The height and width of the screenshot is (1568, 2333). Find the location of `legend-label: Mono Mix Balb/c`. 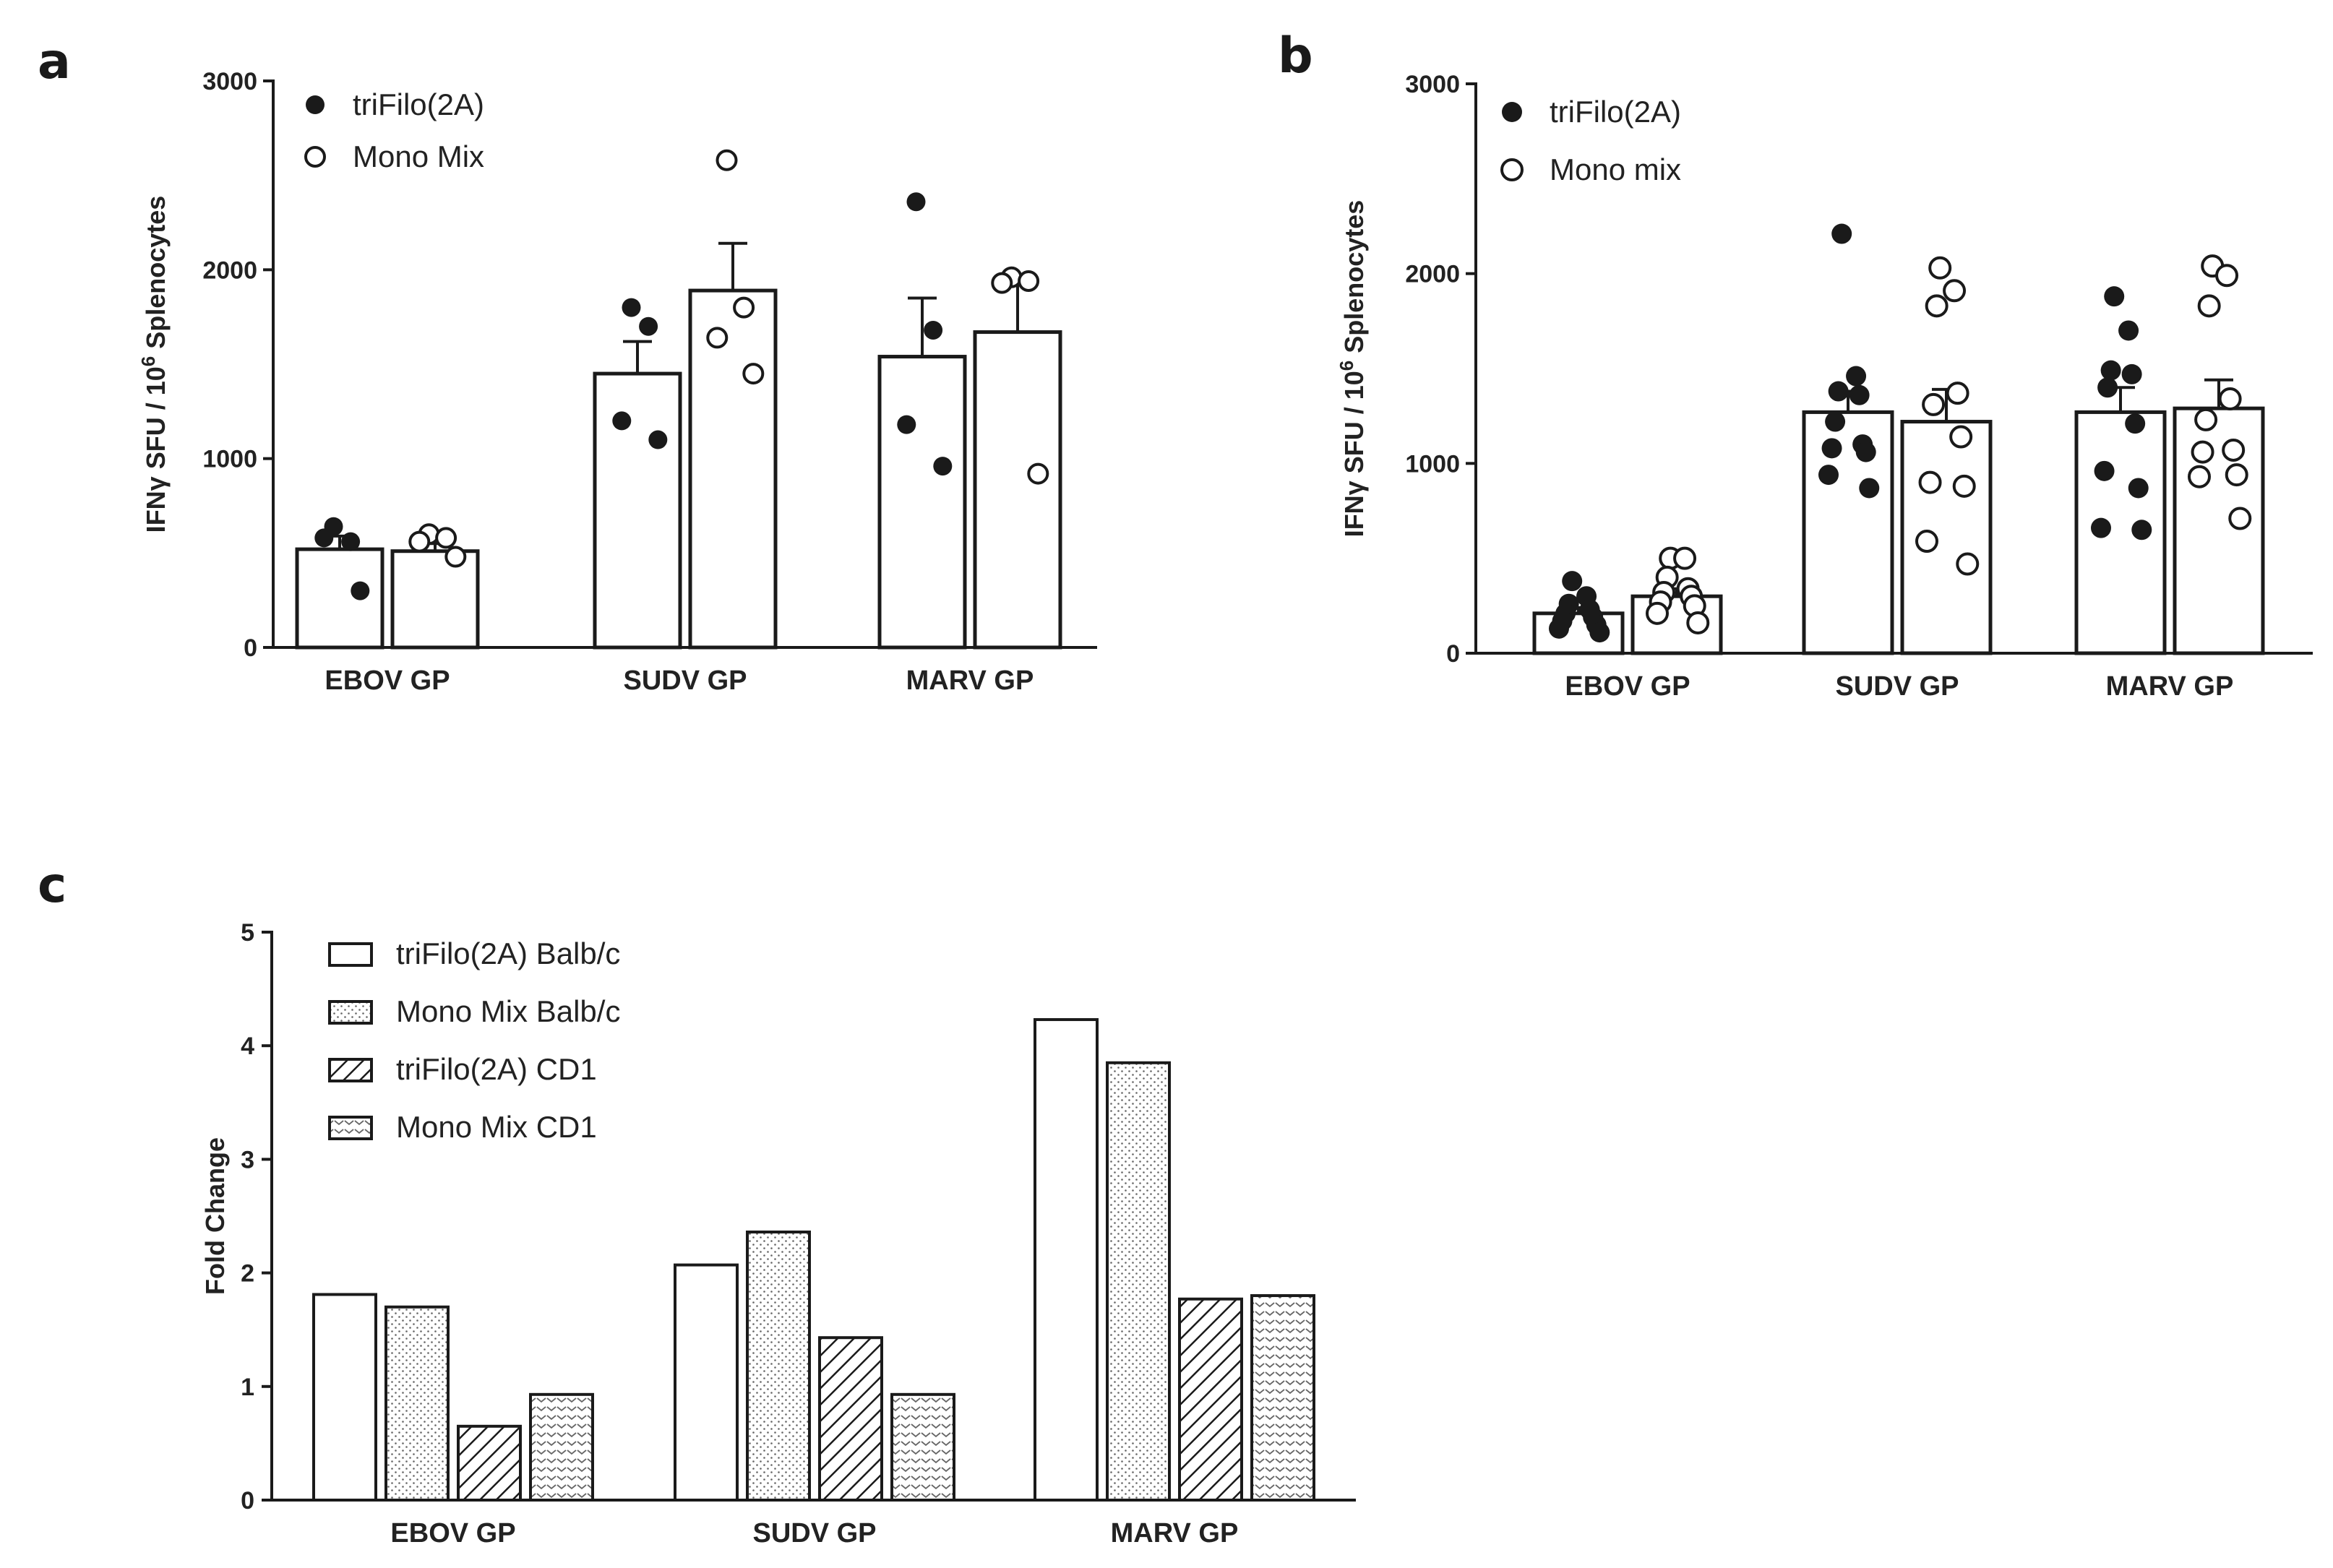

legend-label: Mono Mix Balb/c is located at coordinates (508, 1011).